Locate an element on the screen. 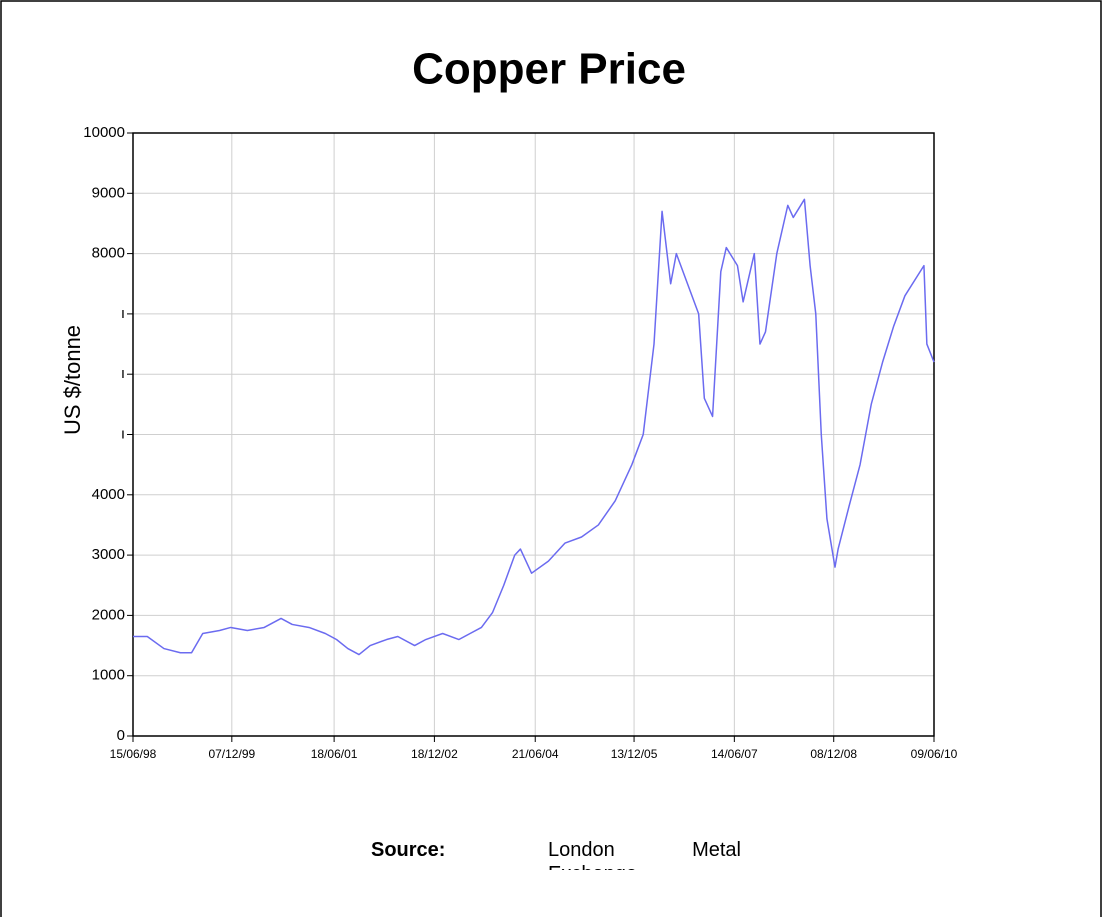 Image resolution: width=1104 pixels, height=917 pixels. y-tick-label: 0 is located at coordinates (121, 735).